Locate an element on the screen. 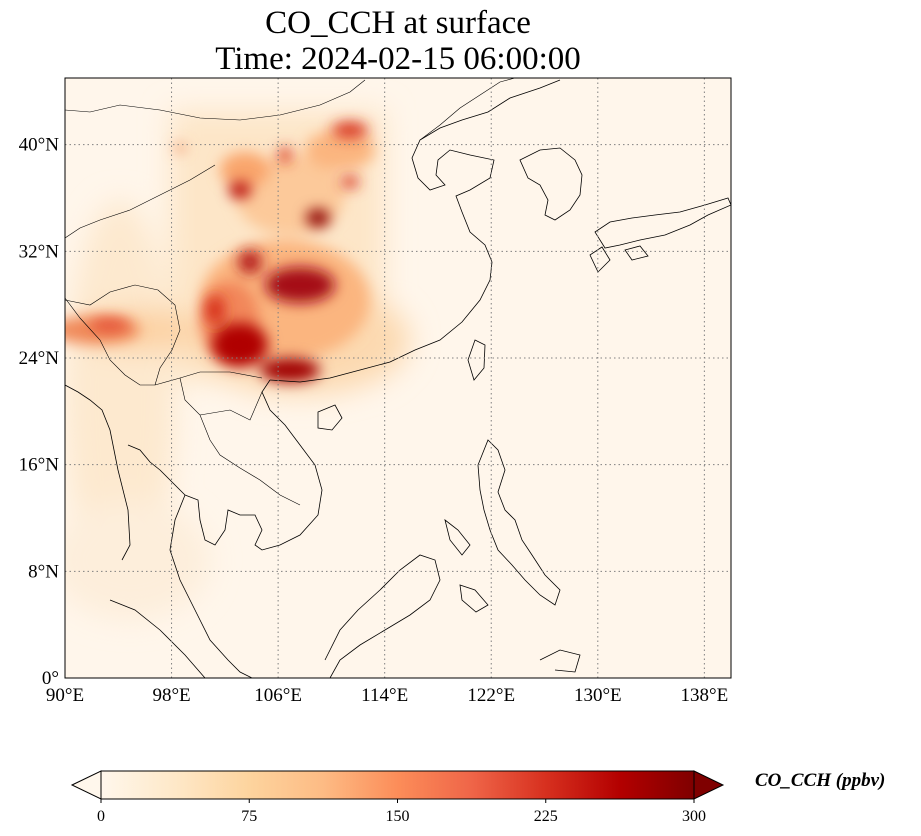 The width and height of the screenshot is (921, 836). colorbar: 0 75 150 225 300 is located at coordinates (397, 797).